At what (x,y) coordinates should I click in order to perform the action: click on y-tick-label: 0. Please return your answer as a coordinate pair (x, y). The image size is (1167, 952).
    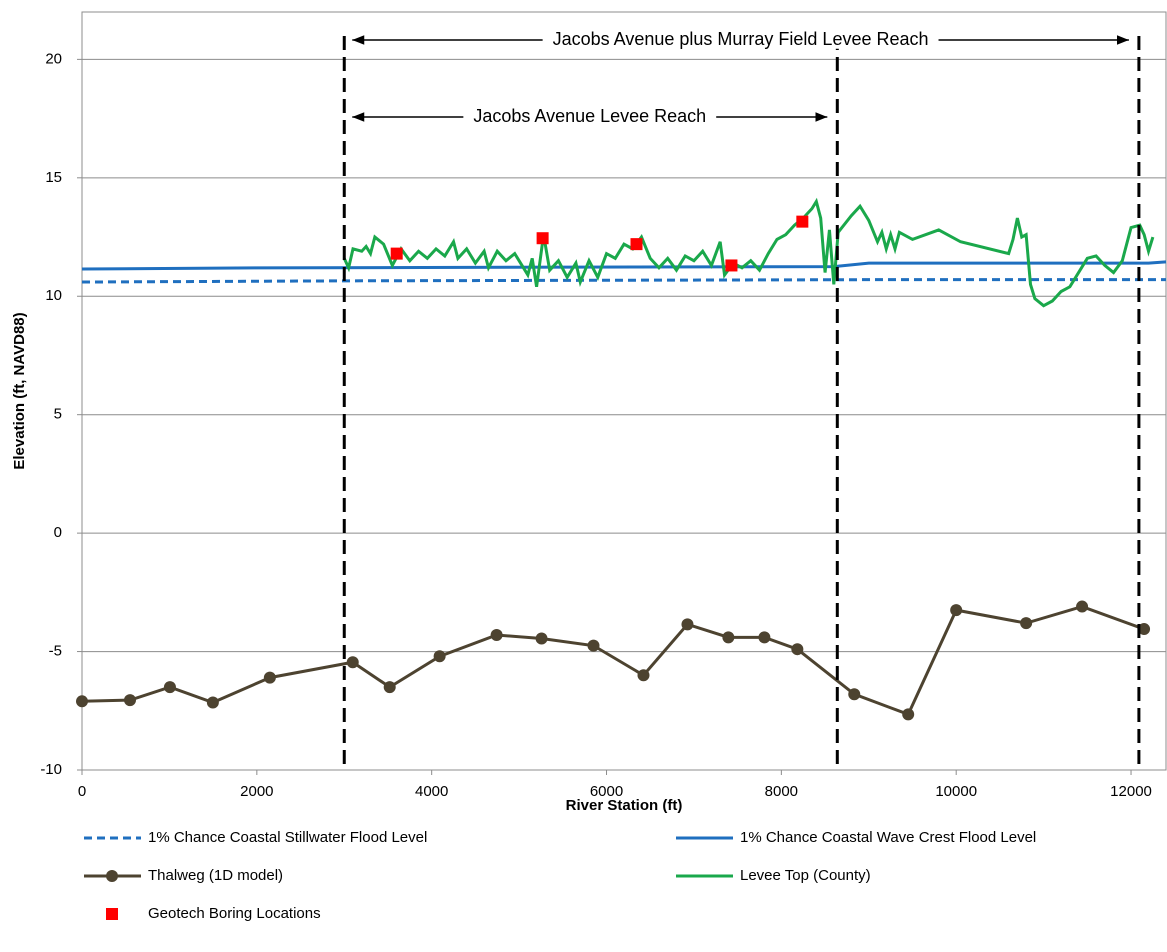
    Looking at the image, I should click on (58, 532).